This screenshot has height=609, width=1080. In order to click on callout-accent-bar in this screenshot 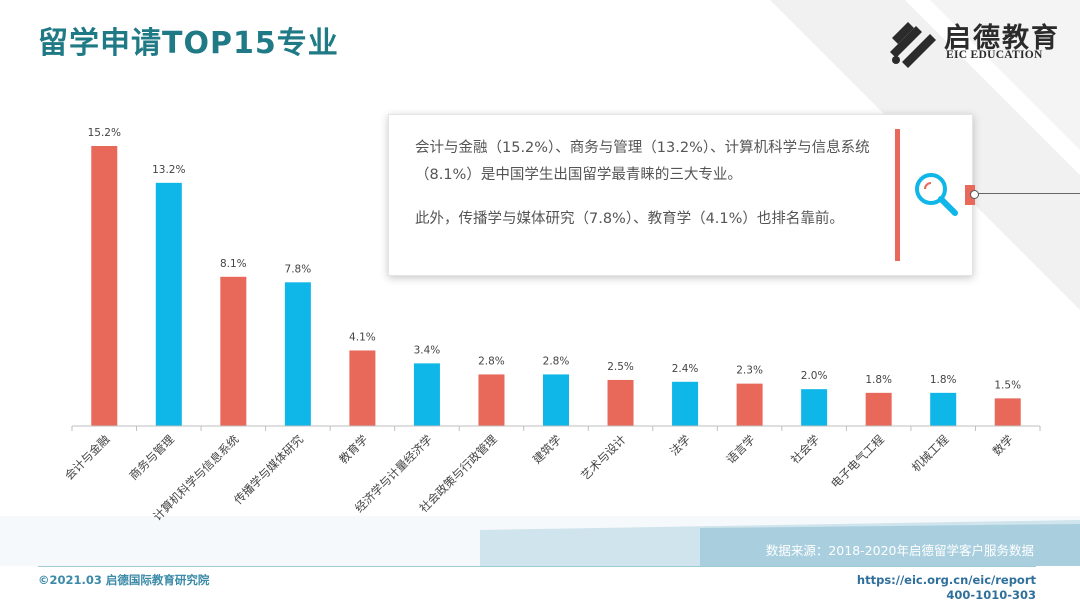, I will do `click(897, 195)`.